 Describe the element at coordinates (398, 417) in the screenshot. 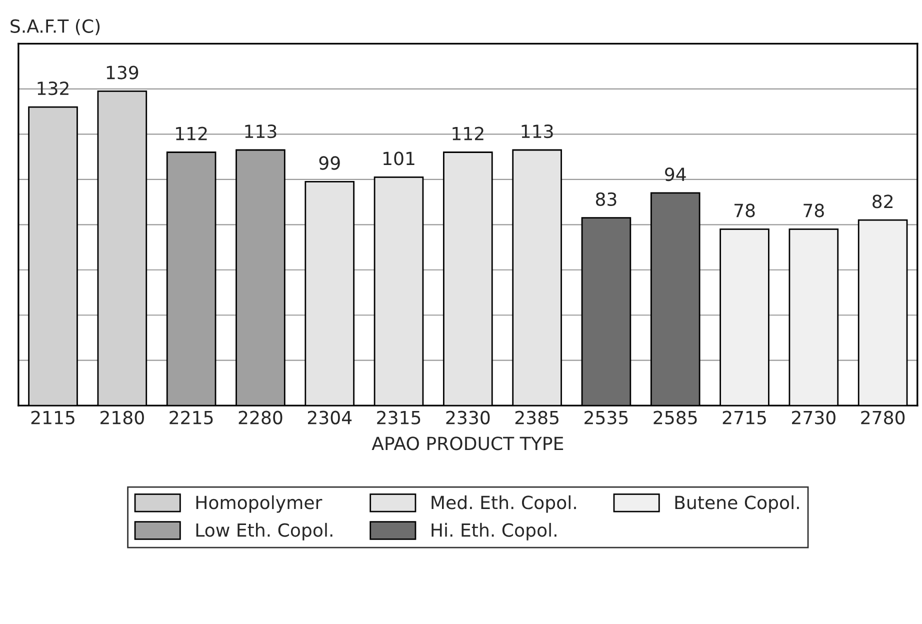

I see `x-tick-label: 2315` at that location.